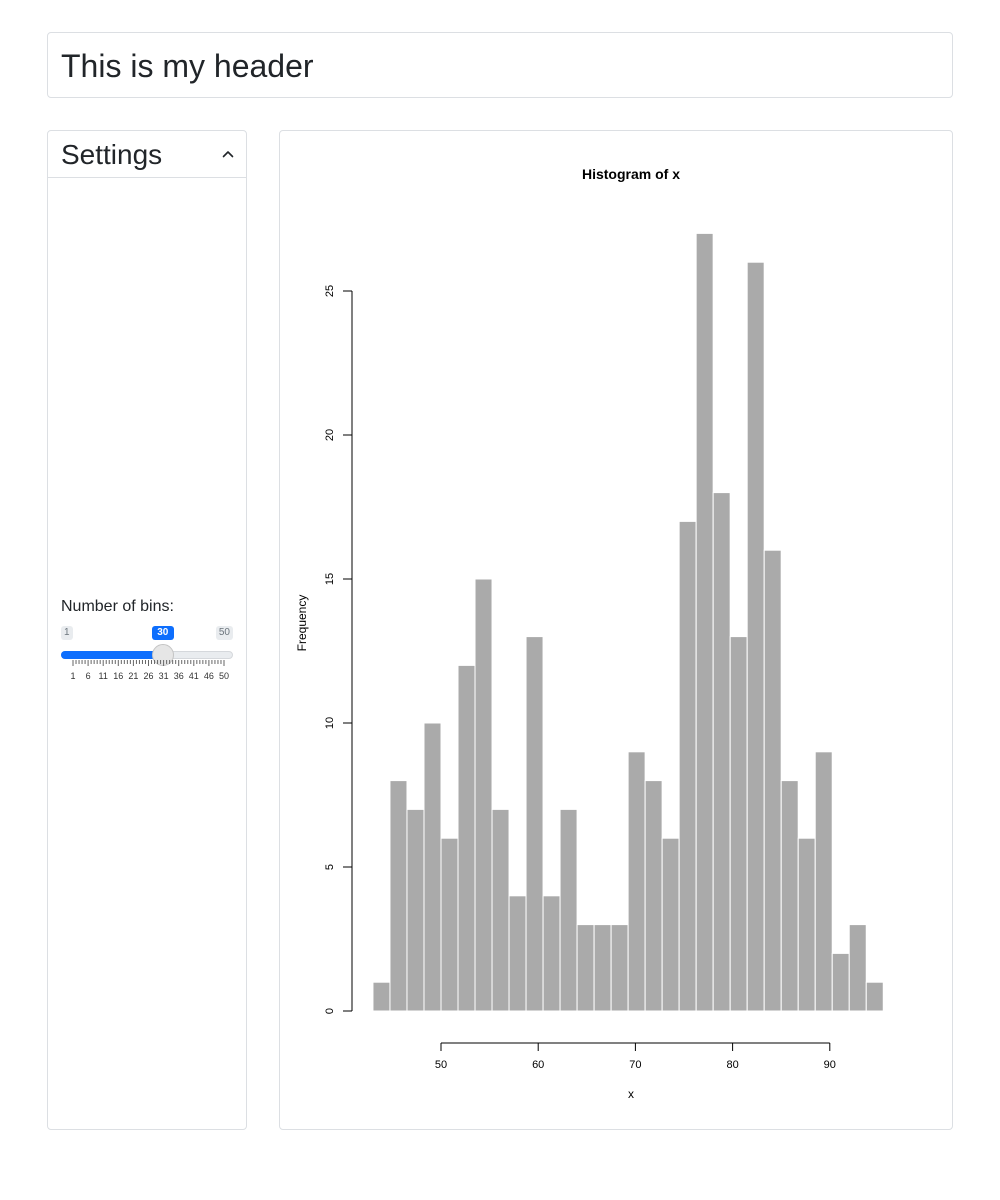 The height and width of the screenshot is (1200, 1000). What do you see at coordinates (162, 633) in the screenshot?
I see `slider-value-label: 30` at bounding box center [162, 633].